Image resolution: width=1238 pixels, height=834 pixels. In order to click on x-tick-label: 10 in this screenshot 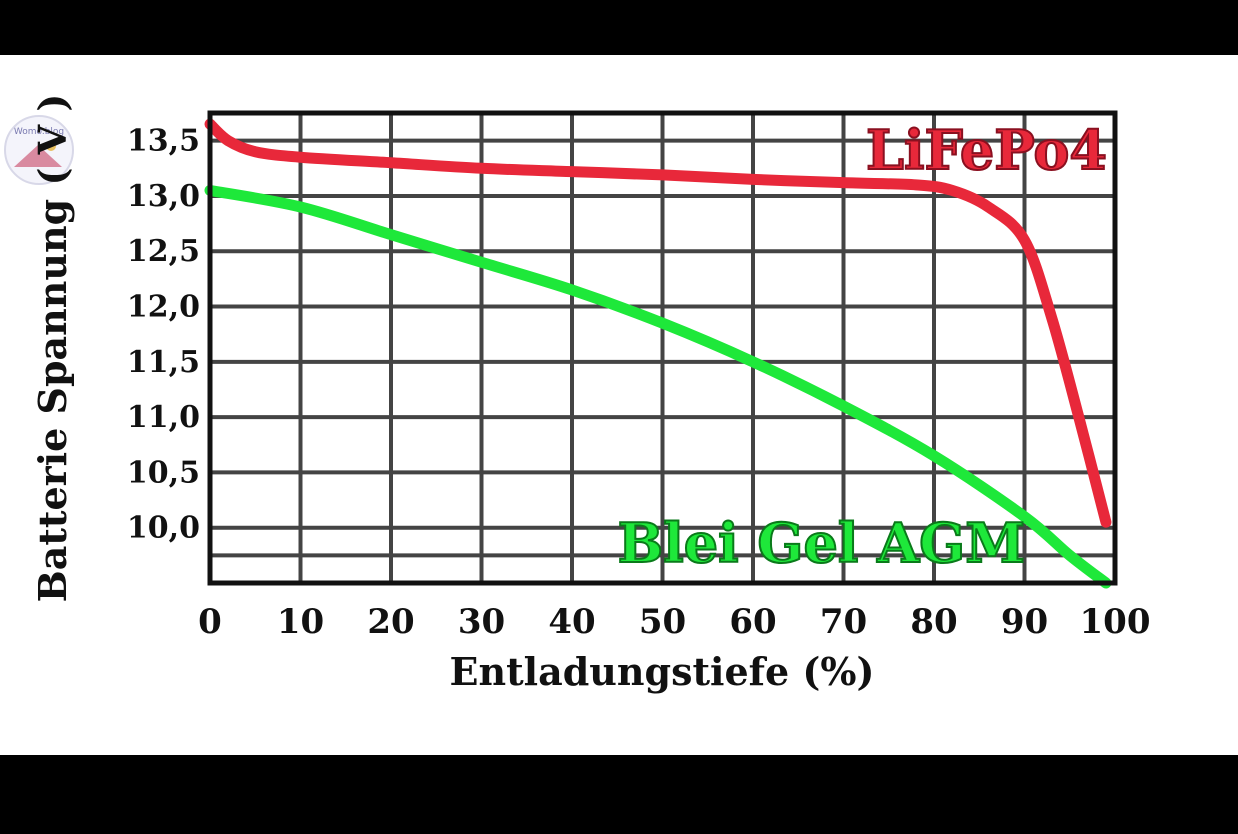, I will do `click(300, 622)`.